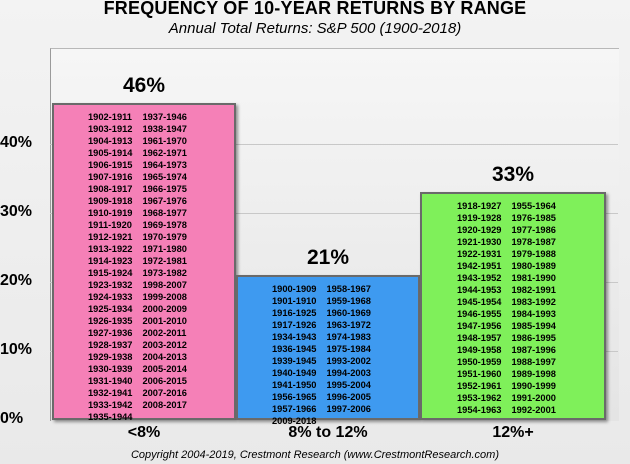  Describe the element at coordinates (110, 416) in the screenshot. I see `period-label: 1935-1944` at that location.